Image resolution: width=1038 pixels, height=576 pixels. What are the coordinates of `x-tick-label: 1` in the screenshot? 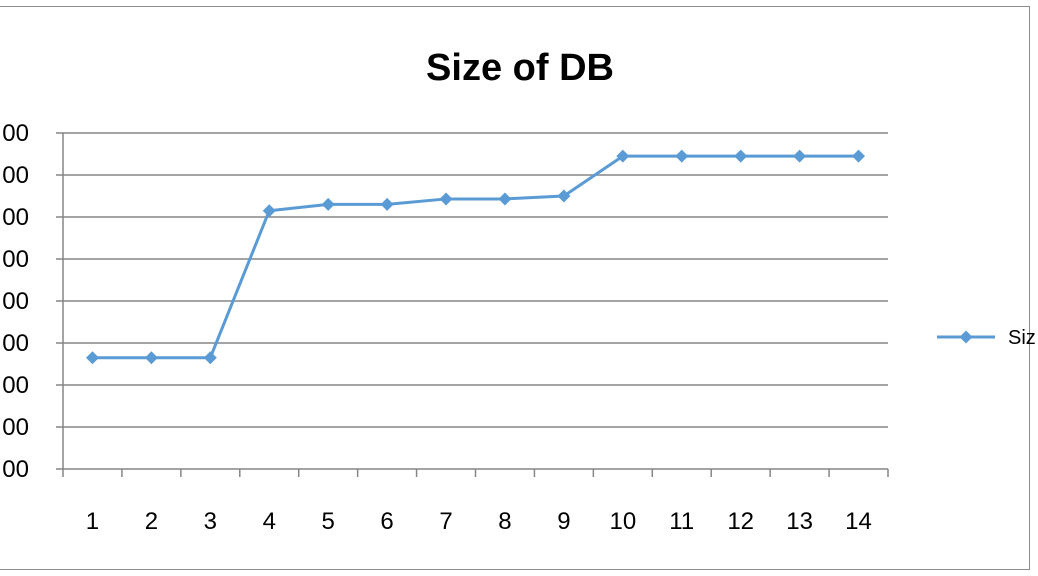 It's located at (92, 521).